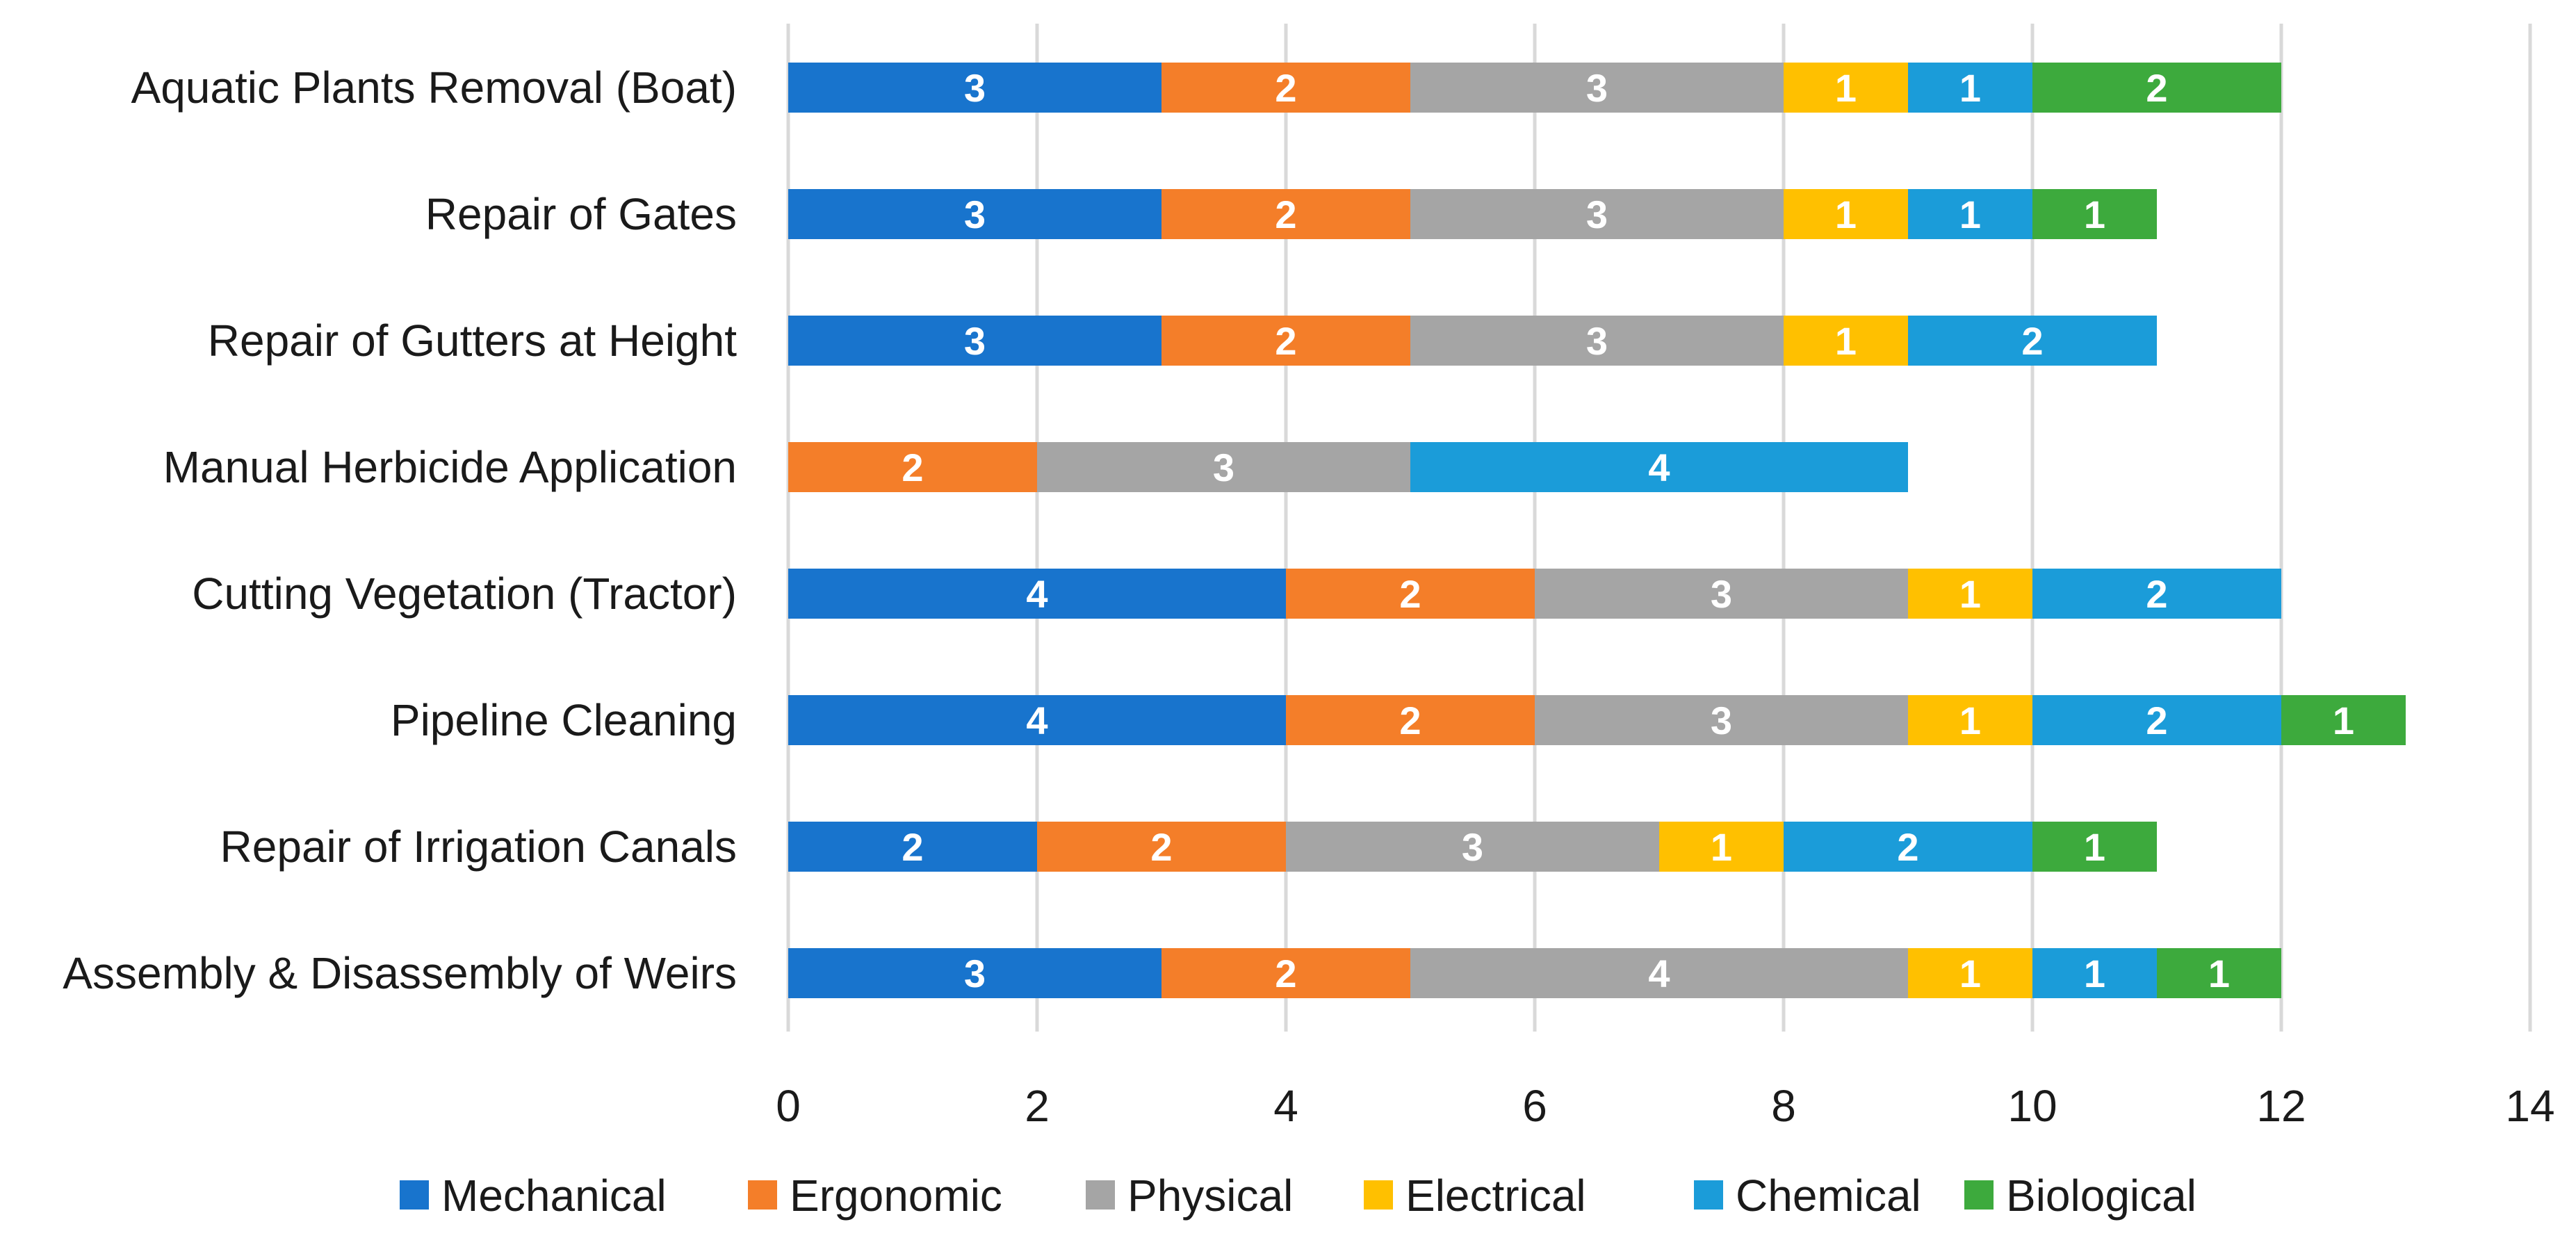 The height and width of the screenshot is (1254, 2576). I want to click on x-tick-label: 14, so click(2529, 1106).